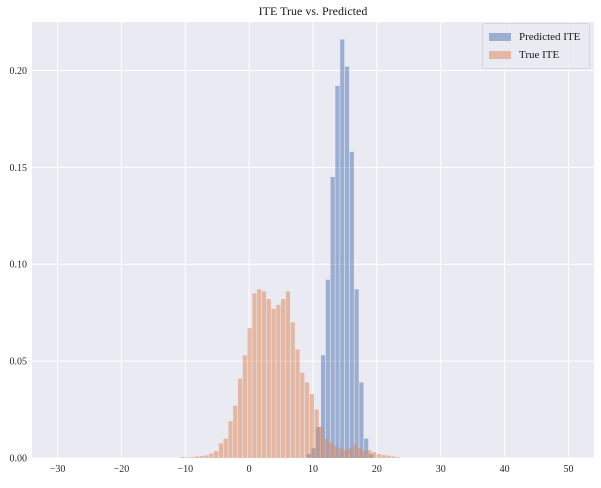 This screenshot has width=601, height=488. Describe the element at coordinates (377, 469) in the screenshot. I see `x-tick-label: 20` at that location.